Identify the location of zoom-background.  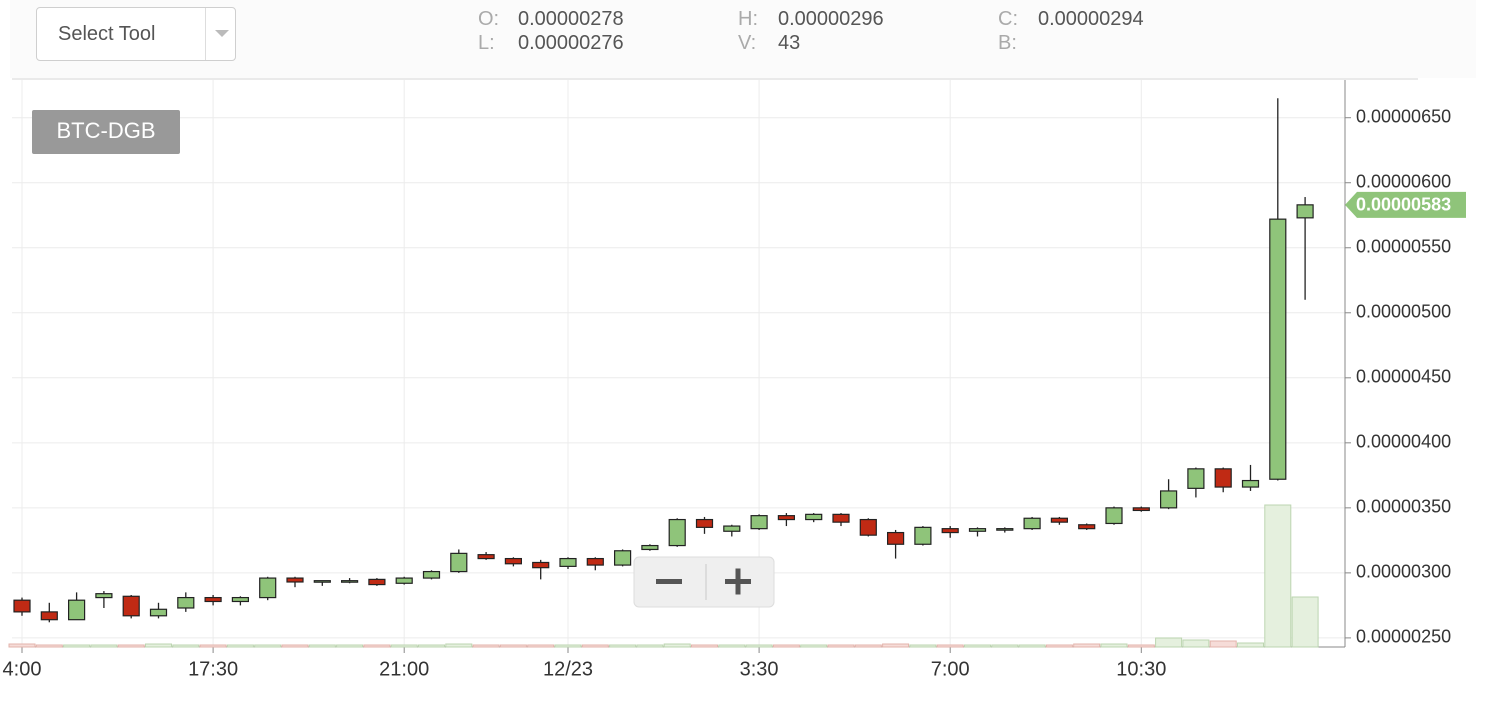
(704, 582).